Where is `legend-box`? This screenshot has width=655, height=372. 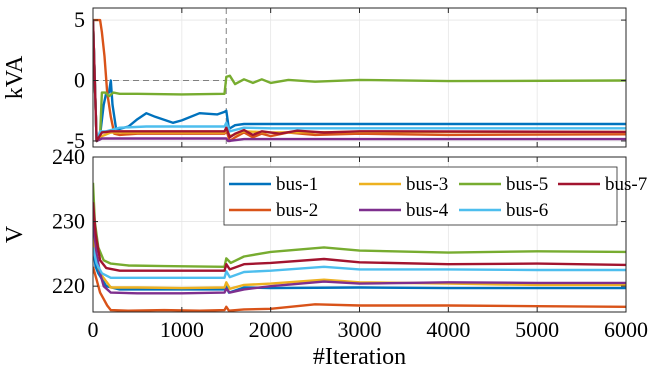
legend-box is located at coordinates (420, 196).